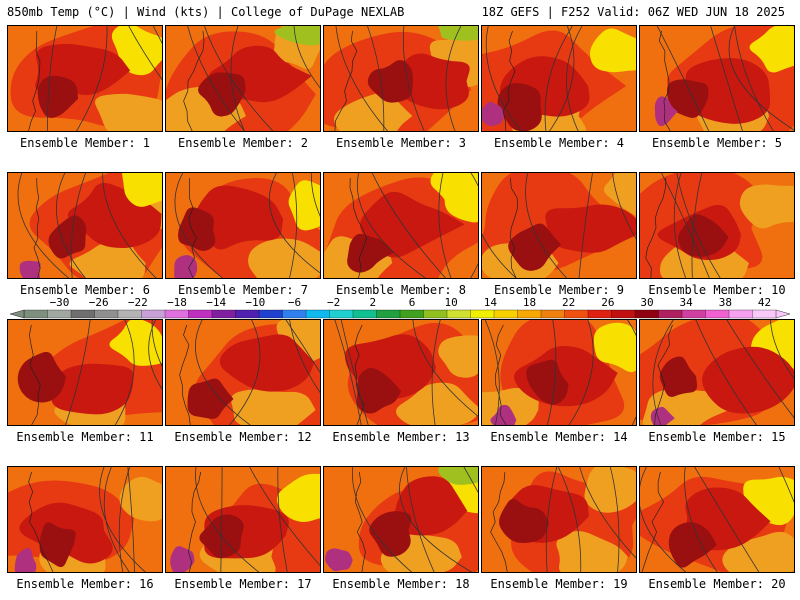 The image size is (800, 600). What do you see at coordinates (334, 302) in the screenshot?
I see `colorbar-tick-label: −2` at bounding box center [334, 302].